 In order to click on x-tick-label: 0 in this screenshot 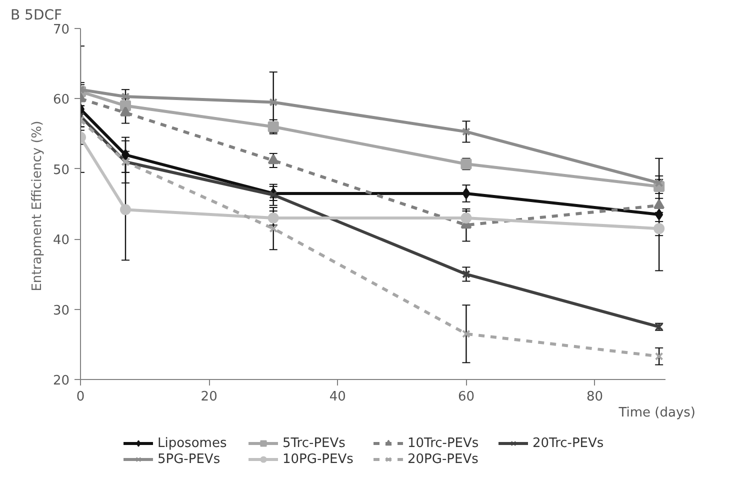, I will do `click(80, 397)`.